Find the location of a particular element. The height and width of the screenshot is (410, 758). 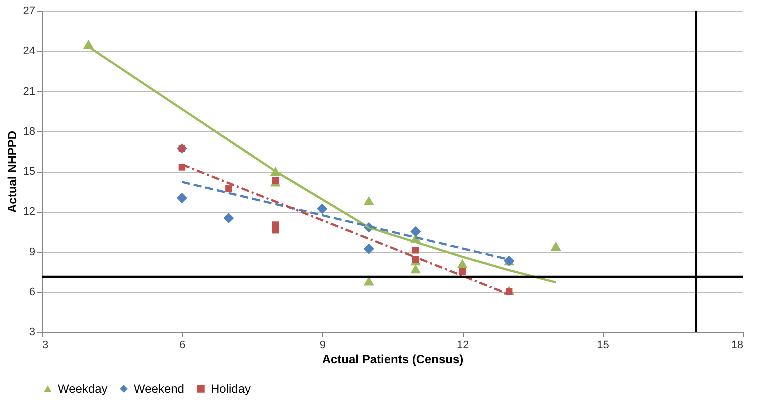

x-tick-label: 3 is located at coordinates (45, 346).